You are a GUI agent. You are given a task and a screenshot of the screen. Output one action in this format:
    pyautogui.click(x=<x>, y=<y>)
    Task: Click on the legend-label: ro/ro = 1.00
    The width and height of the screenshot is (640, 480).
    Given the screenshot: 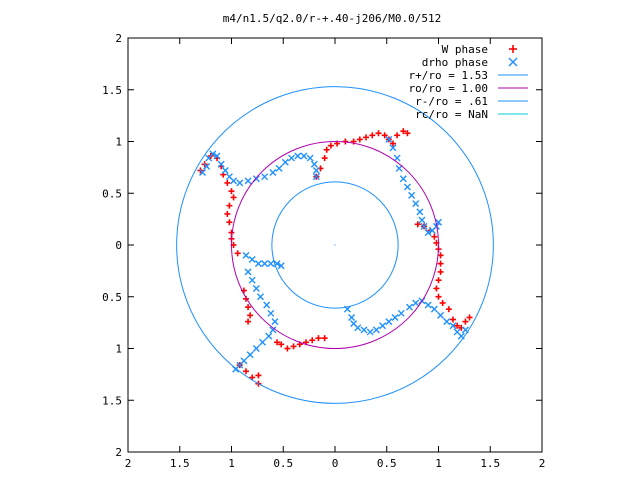 What is the action you would take?
    pyautogui.click(x=448, y=88)
    